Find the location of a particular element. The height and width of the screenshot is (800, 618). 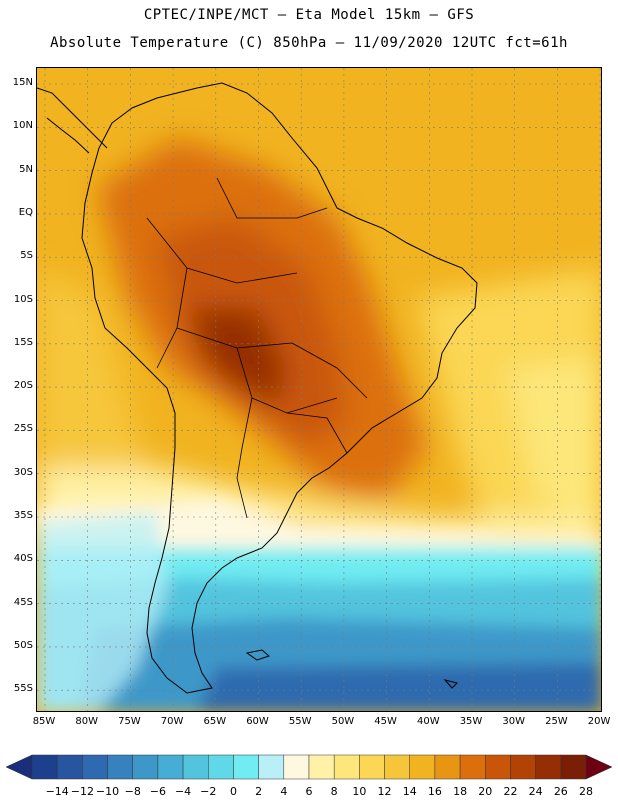

colorbar-label: 2 is located at coordinates (259, 791).